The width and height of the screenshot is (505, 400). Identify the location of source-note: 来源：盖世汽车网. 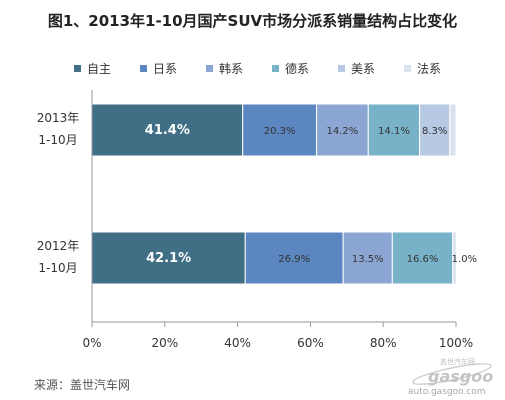
(82, 385).